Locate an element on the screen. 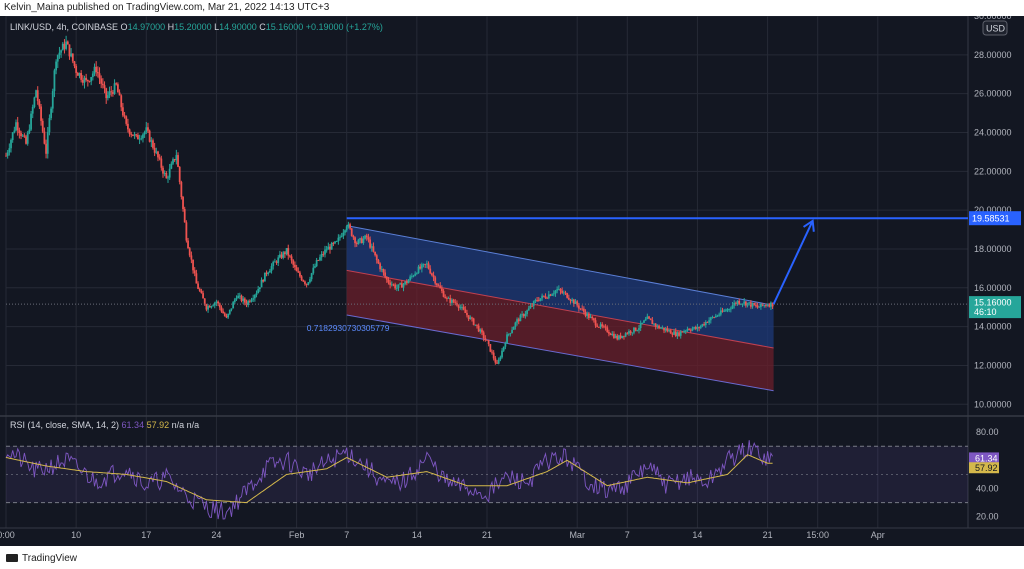 Image resolution: width=1024 pixels, height=569 pixels. tradingview-logo: TradingView is located at coordinates (41, 558).